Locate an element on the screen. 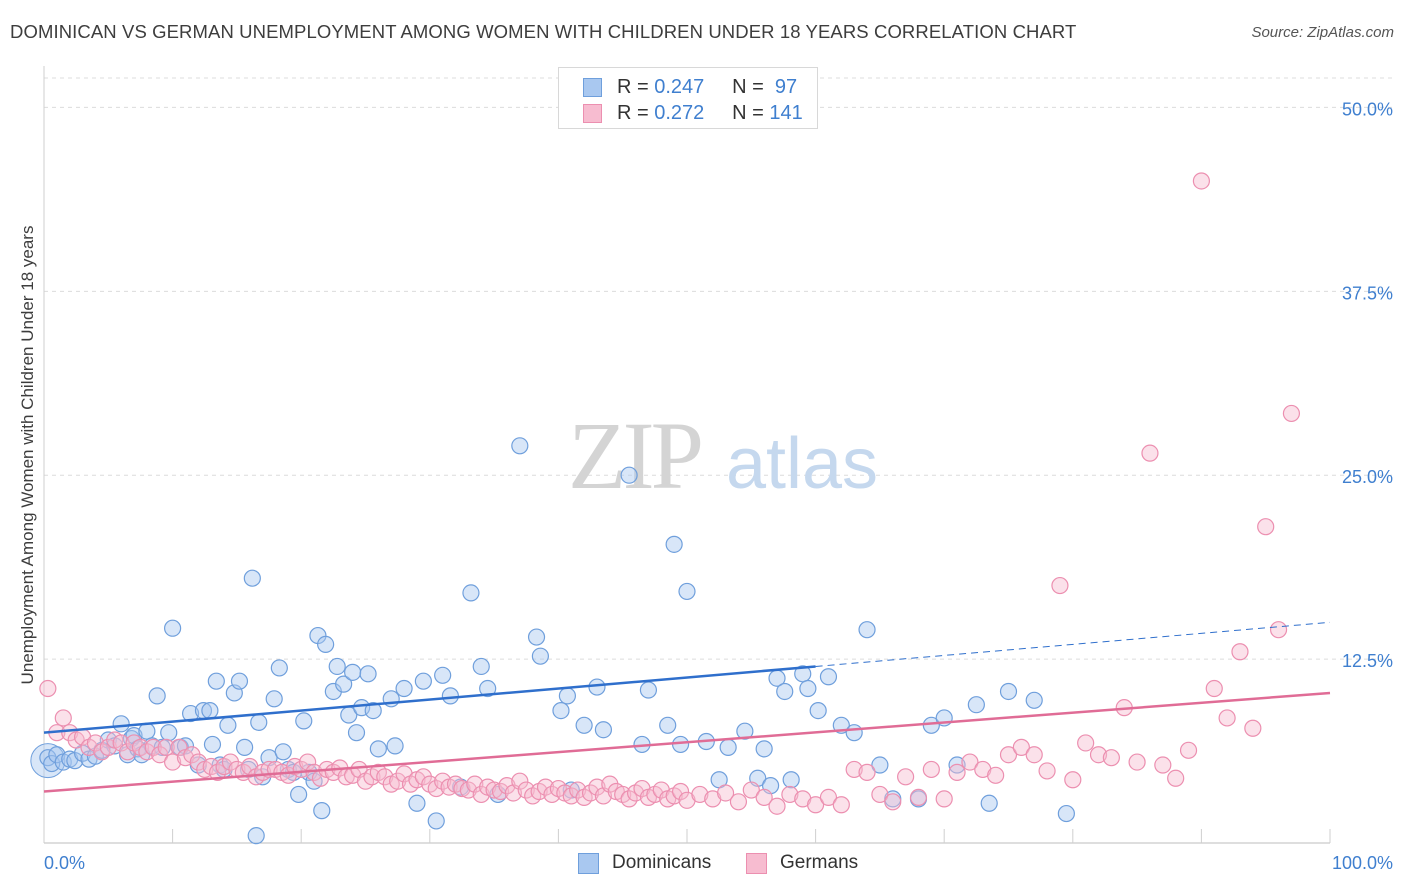 Image resolution: width=1406 pixels, height=892 pixels. legend: R = 0.247 N = 97 R = 0.272 N = 141 is located at coordinates (688, 98).